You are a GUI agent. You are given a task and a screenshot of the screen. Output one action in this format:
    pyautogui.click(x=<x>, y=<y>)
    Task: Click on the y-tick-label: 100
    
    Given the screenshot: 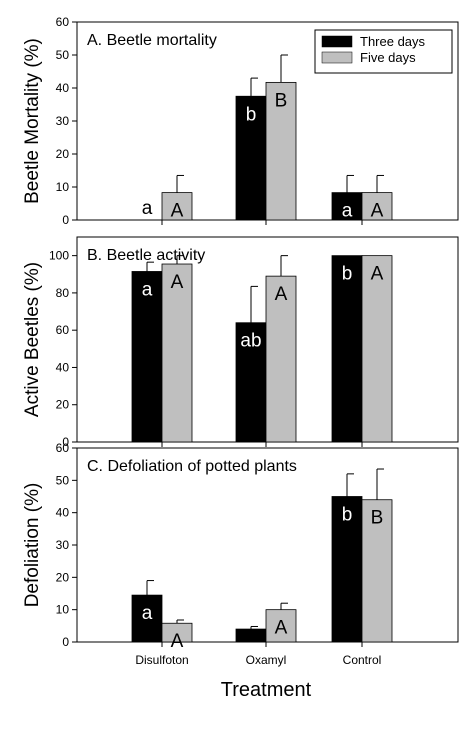 What is the action you would take?
    pyautogui.click(x=59, y=256)
    